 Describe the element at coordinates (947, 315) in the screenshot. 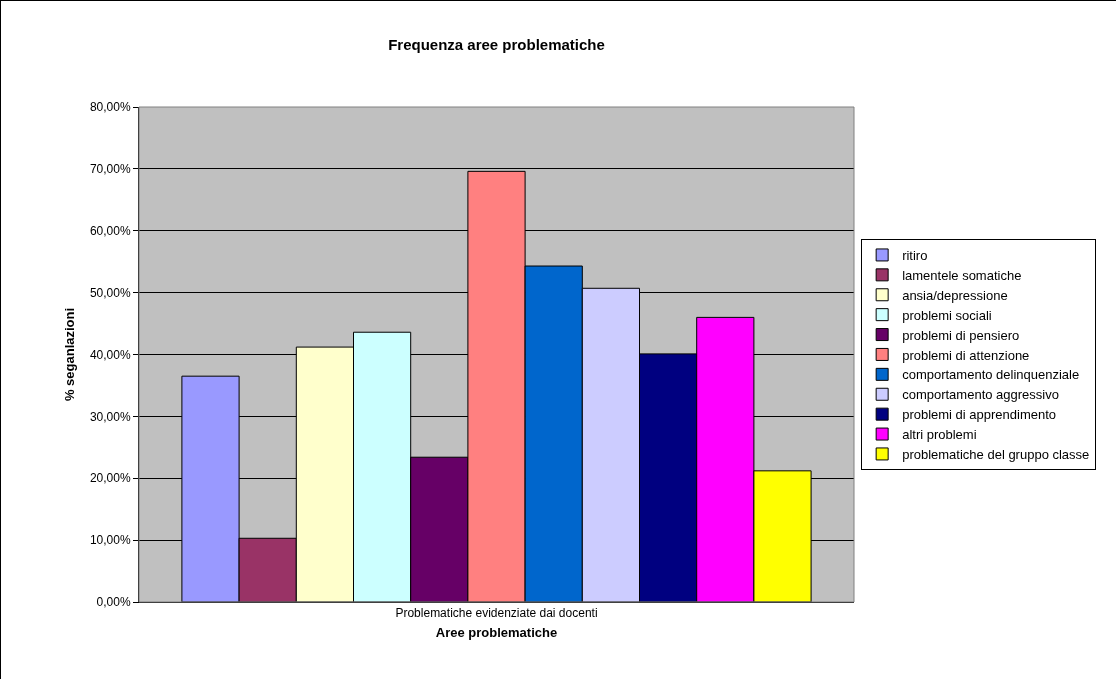

I see `legend-label: problemi sociali` at that location.